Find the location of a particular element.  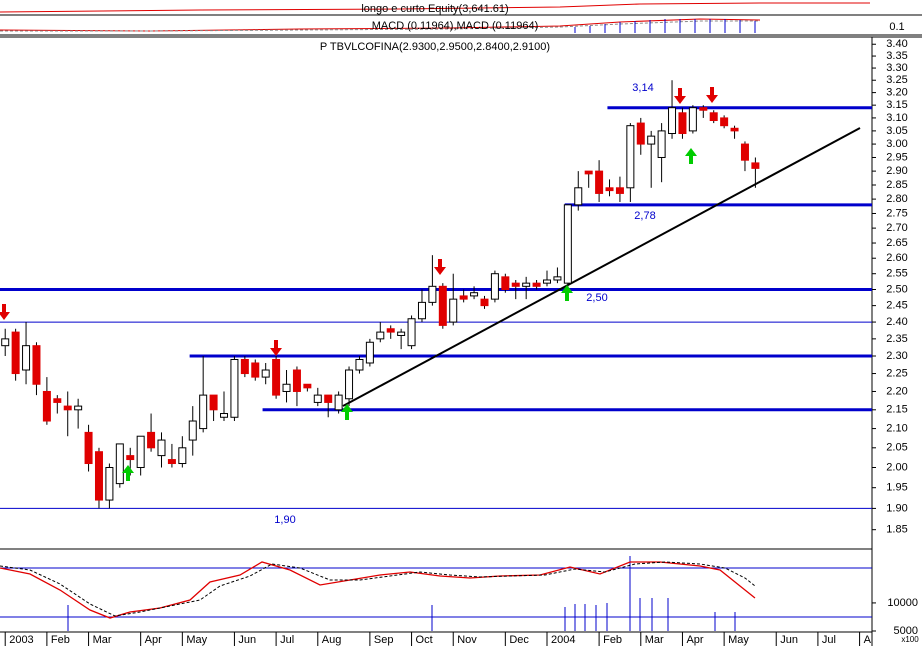

level-label: 2,50 is located at coordinates (596, 298).